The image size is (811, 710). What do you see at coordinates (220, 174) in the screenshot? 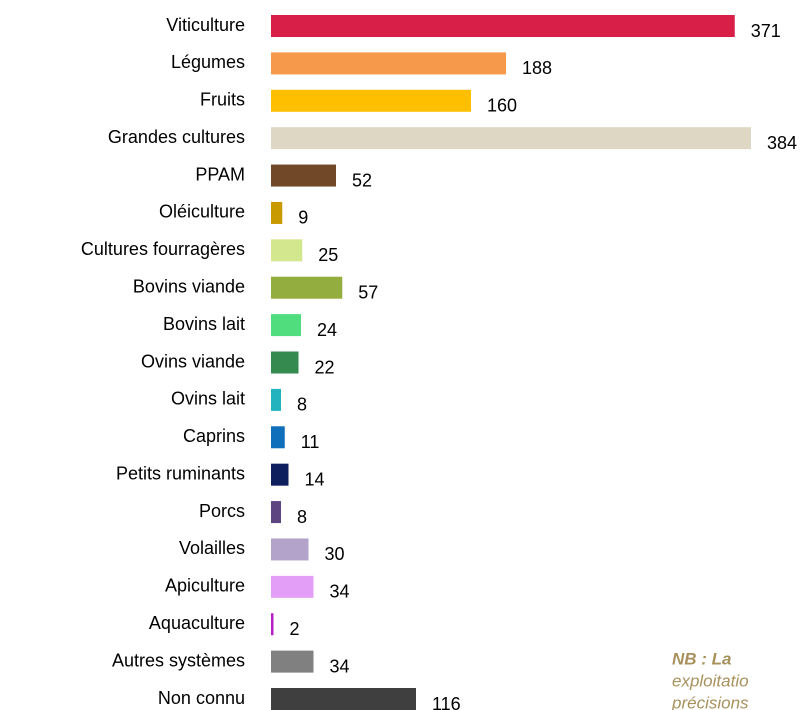
I see `category-label: PPAM` at bounding box center [220, 174].